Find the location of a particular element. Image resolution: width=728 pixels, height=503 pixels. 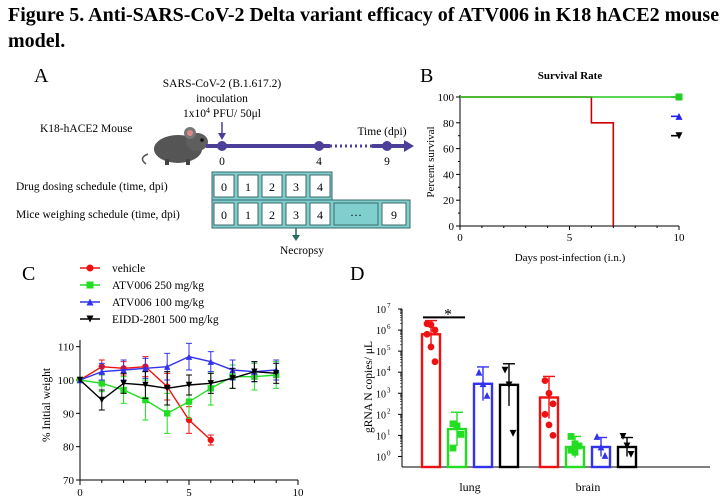

y-tick-label: 90 is located at coordinates (69, 414).